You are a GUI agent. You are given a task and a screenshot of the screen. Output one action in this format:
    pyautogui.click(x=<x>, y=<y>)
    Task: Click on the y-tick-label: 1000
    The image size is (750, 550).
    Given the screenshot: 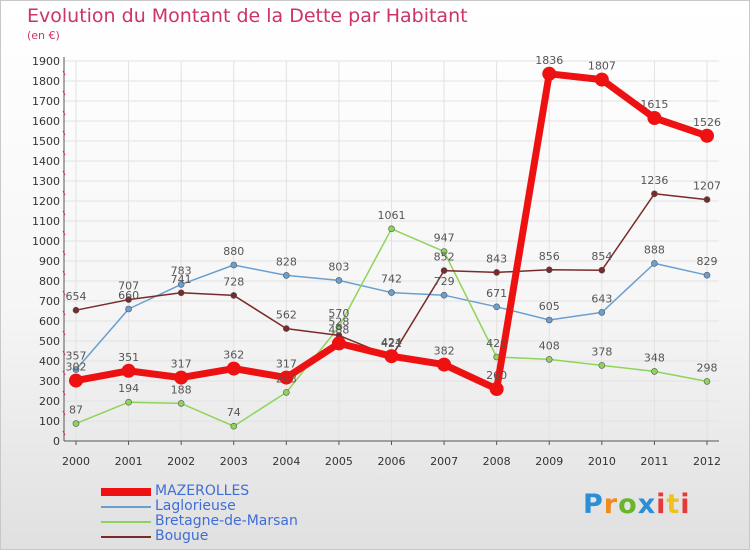 What is the action you would take?
    pyautogui.click(x=46, y=241)
    